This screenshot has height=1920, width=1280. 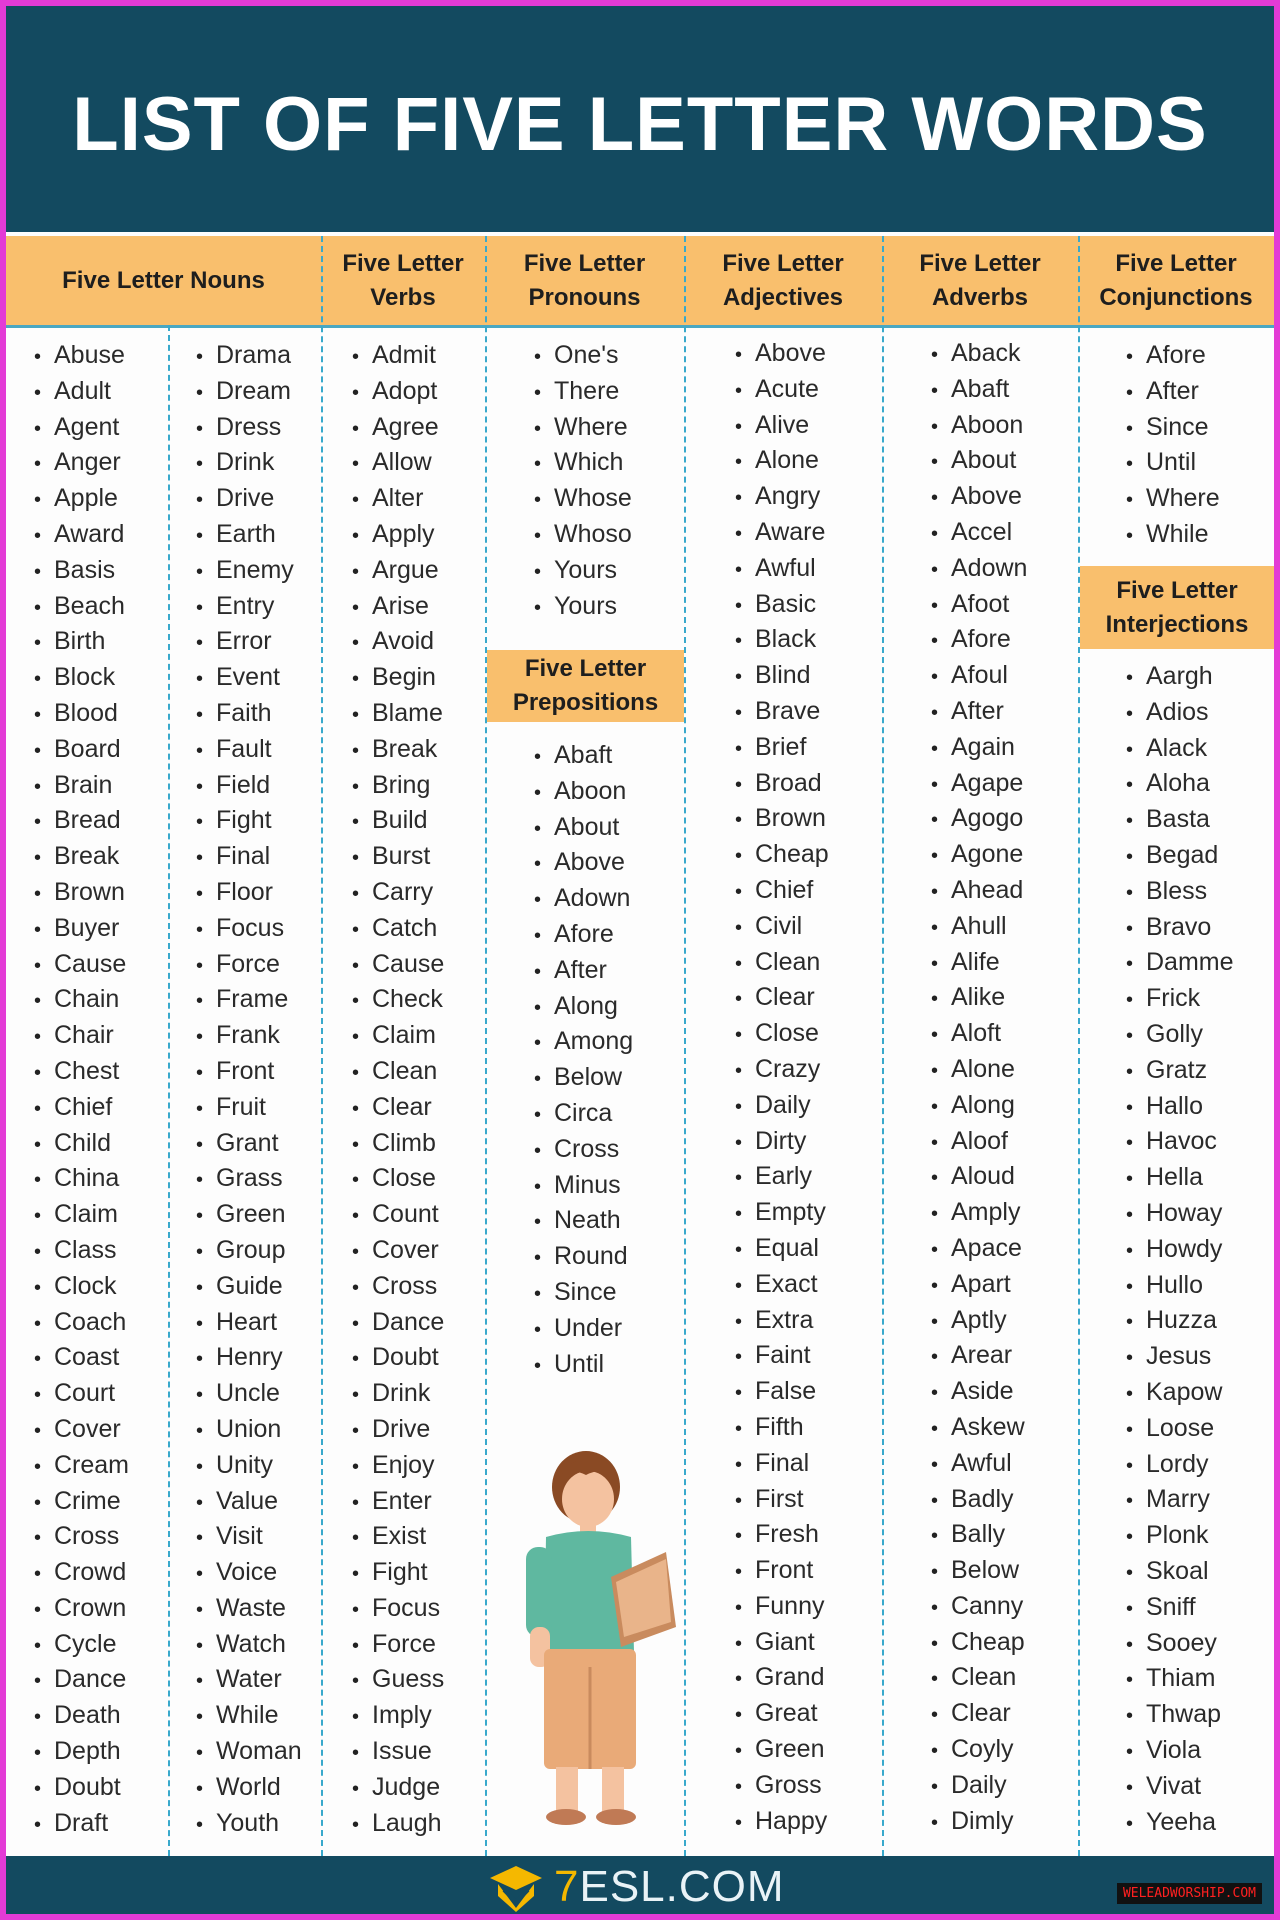 I want to click on list-item: Jesus, so click(x=1180, y=1357).